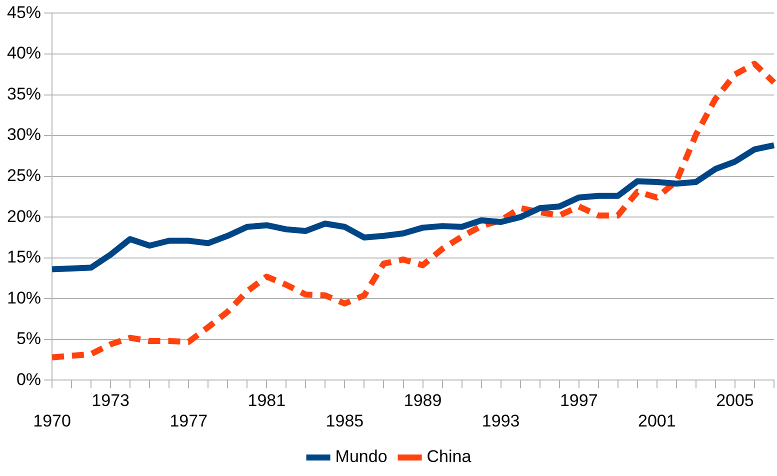 Image resolution: width=777 pixels, height=476 pixels. Describe the element at coordinates (24, 175) in the screenshot. I see `y-tick-label: 25%` at that location.